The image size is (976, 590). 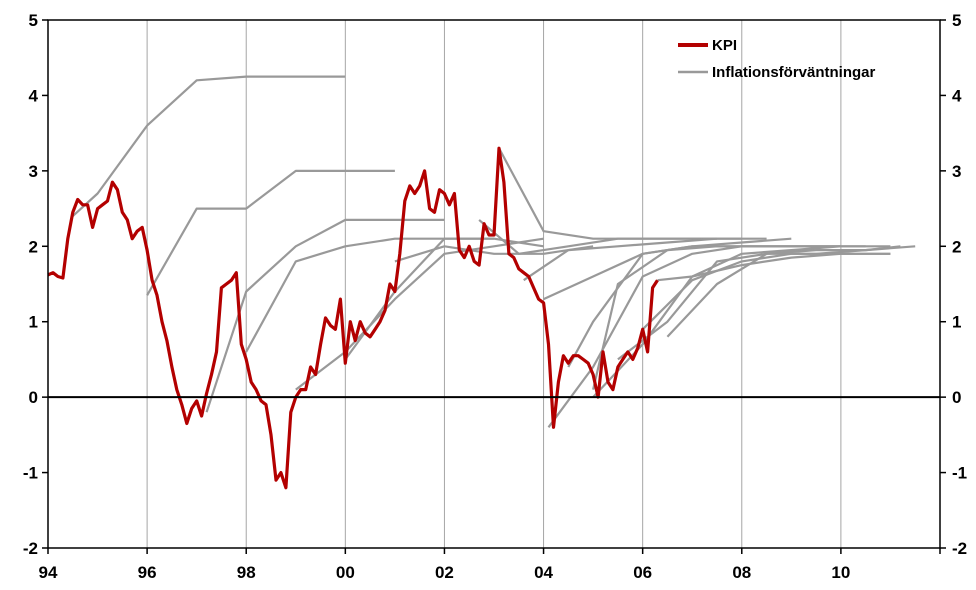 I want to click on y-axis-left-labels: 5 4 3 2 1 0 -1 -2, so click(x=31, y=284).